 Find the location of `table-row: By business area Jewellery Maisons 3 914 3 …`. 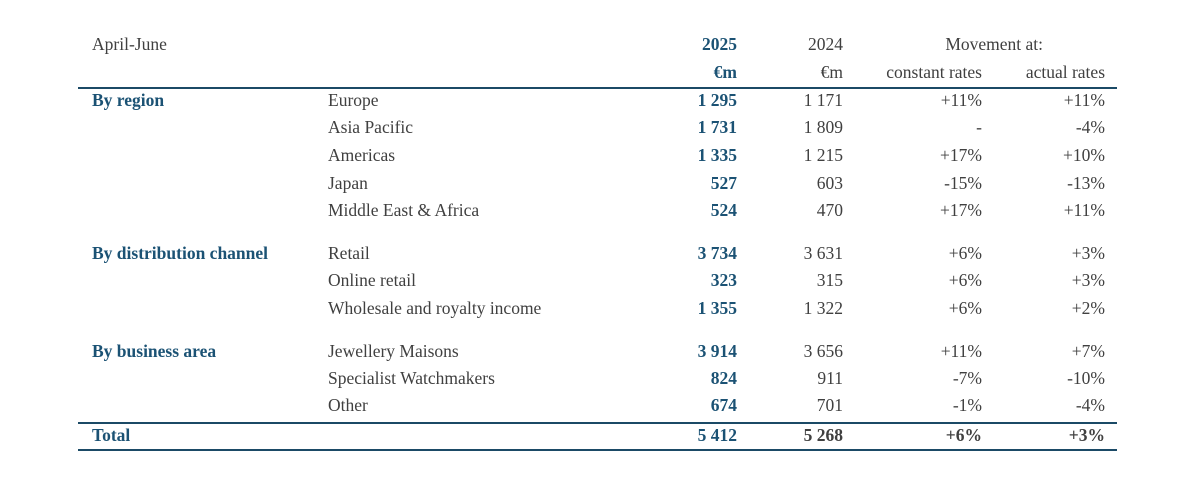

table-row: By business area Jewellery Maisons 3 914 3 … is located at coordinates (590, 351).